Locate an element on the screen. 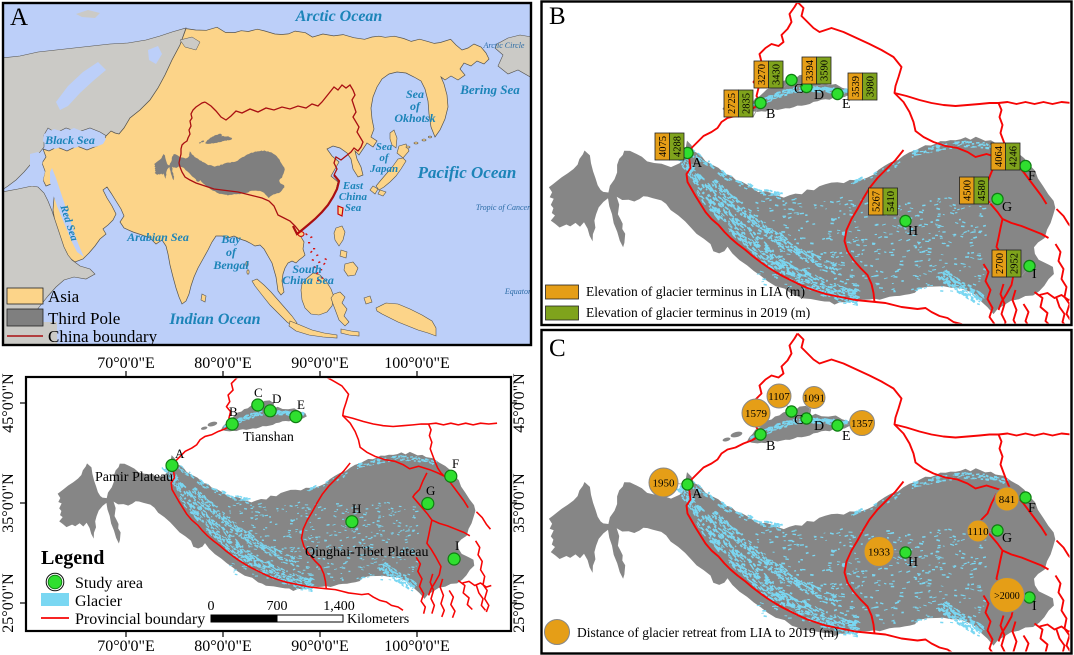  svg-text: Bay is located at coordinates (230, 239).